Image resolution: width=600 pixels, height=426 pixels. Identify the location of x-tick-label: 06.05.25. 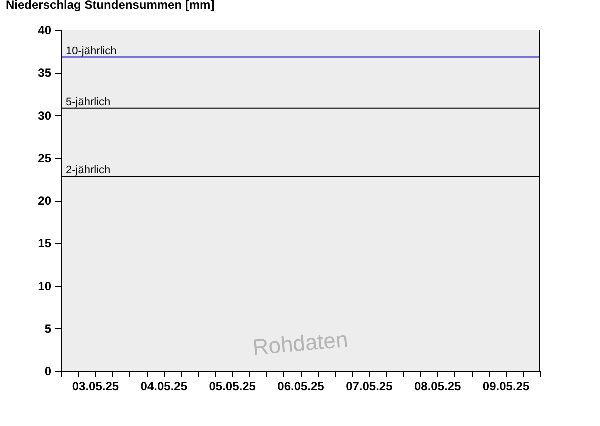
(301, 387).